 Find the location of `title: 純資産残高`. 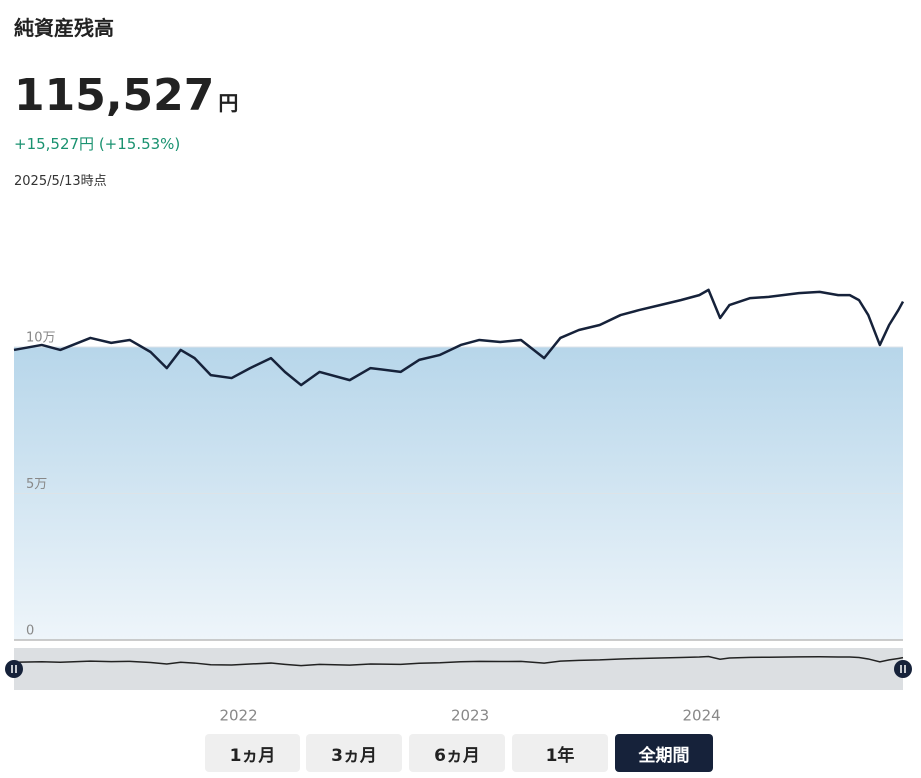

title: 純資産残高 is located at coordinates (64, 28).